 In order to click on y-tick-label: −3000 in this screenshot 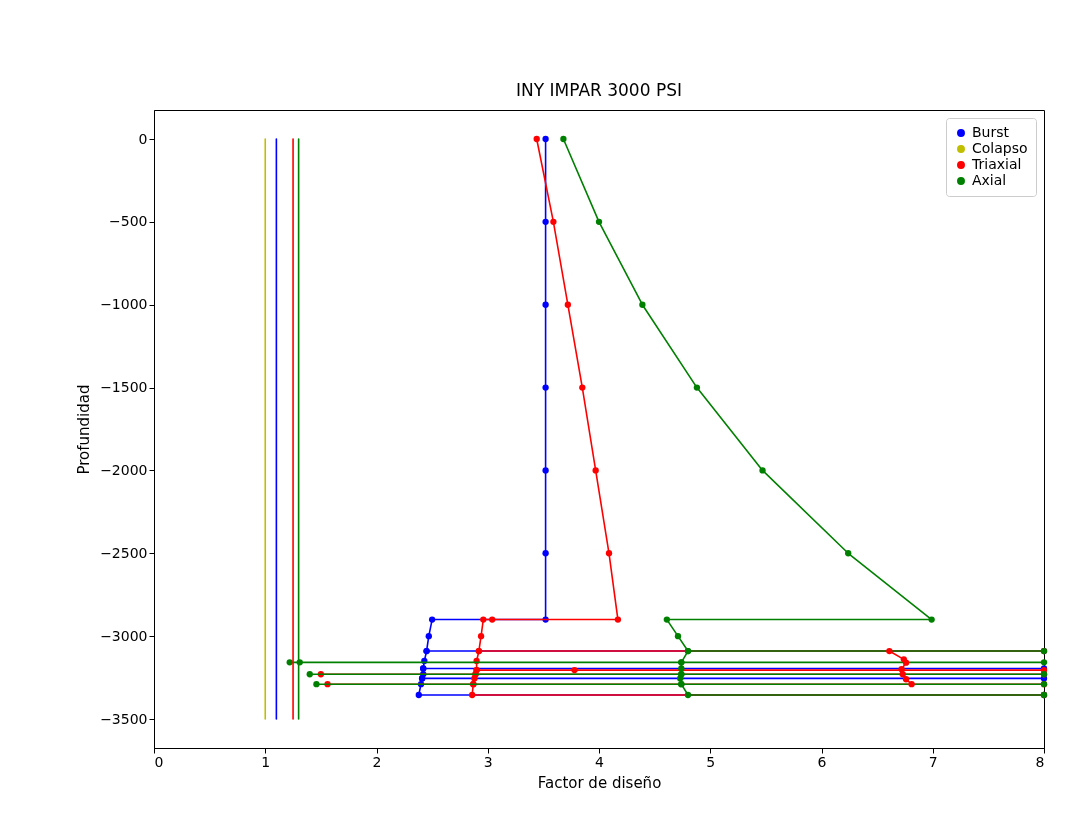, I will do `click(124, 635)`.